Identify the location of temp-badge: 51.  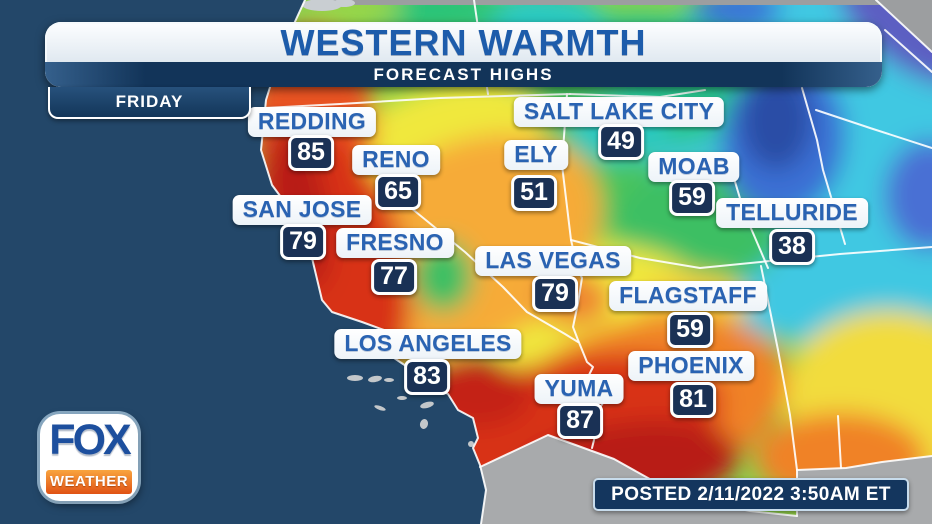
(534, 193).